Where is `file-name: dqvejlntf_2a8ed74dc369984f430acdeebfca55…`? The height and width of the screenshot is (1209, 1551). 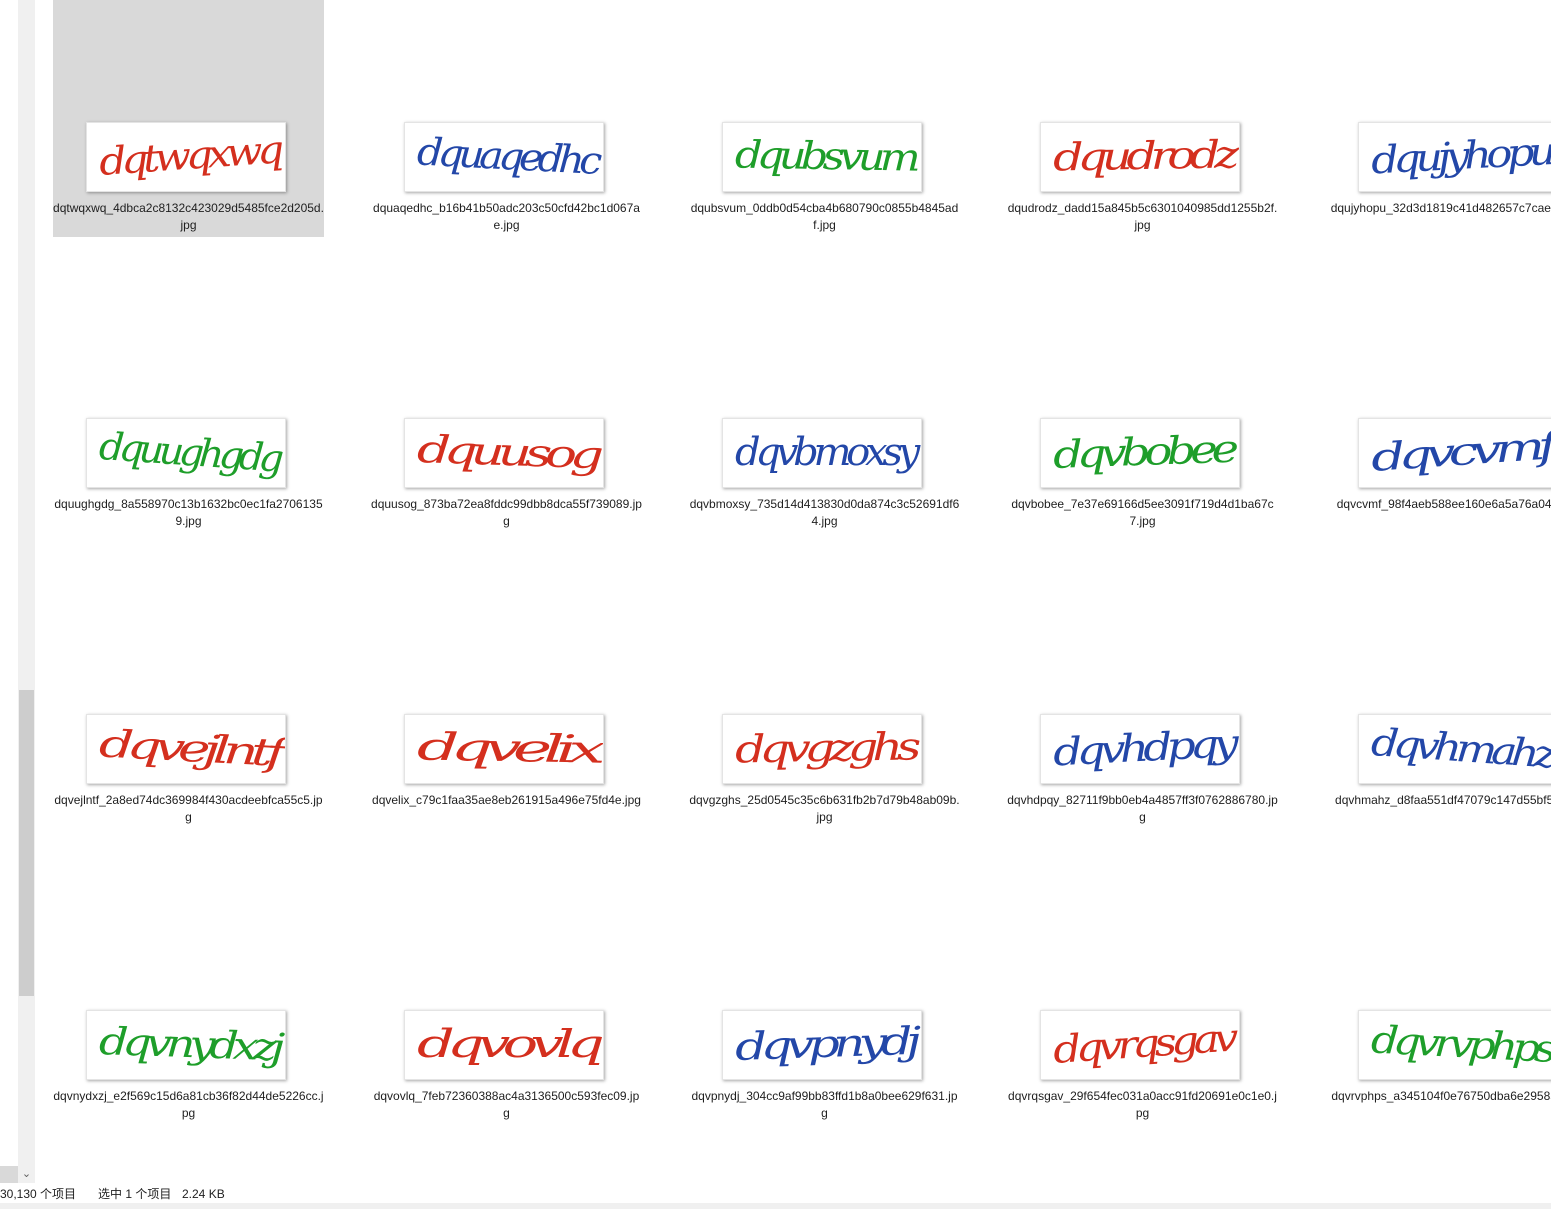 file-name: dqvejlntf_2a8ed74dc369984f430acdeebfca55… is located at coordinates (188, 808).